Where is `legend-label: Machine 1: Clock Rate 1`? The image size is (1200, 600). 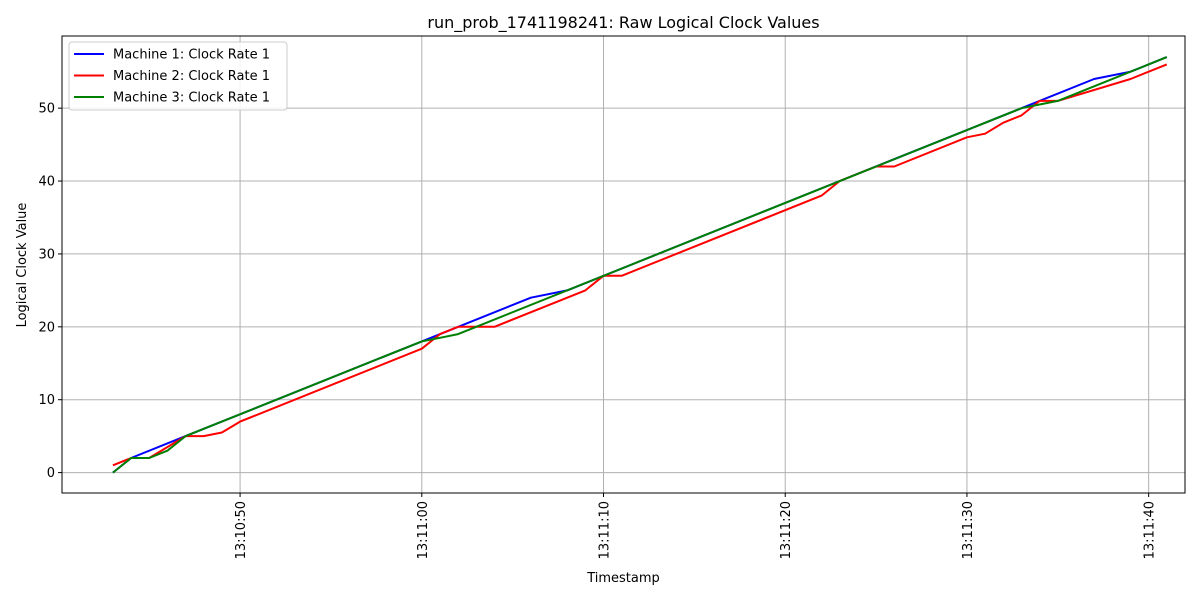 legend-label: Machine 1: Clock Rate 1 is located at coordinates (191, 55).